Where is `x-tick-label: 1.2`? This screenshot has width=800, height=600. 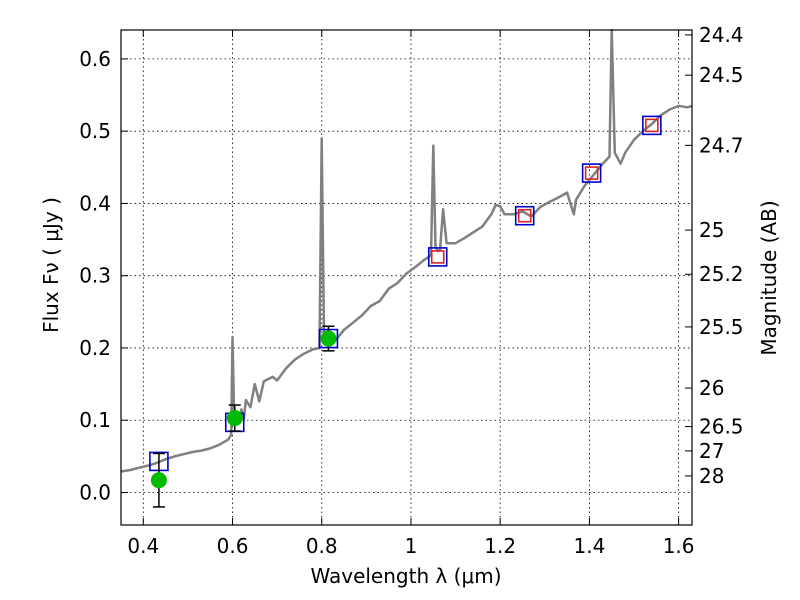
x-tick-label: 1.2 is located at coordinates (500, 546).